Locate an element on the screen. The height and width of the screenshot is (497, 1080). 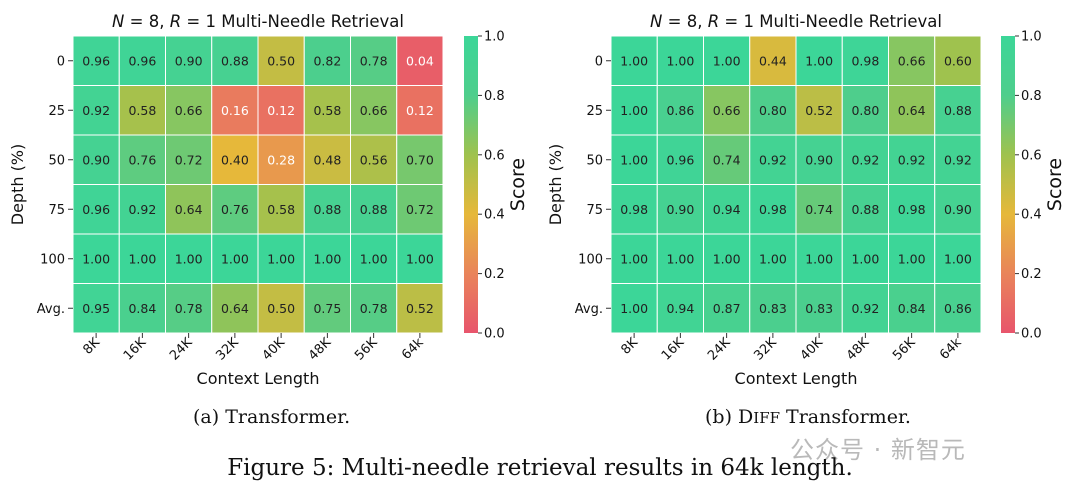
cell-value-label: 0.80 is located at coordinates (865, 110).